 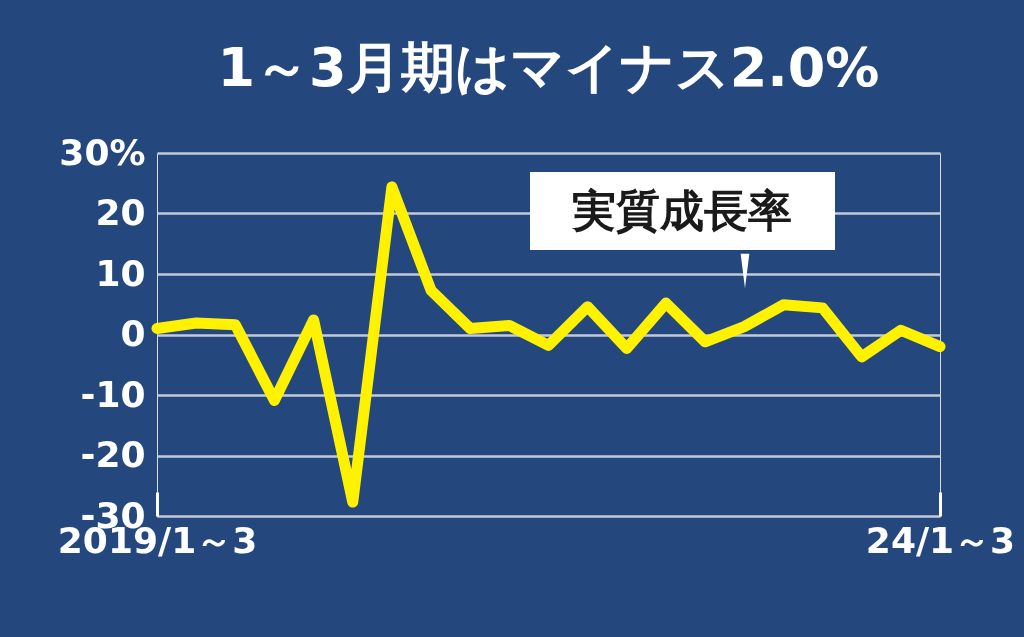 What do you see at coordinates (120, 273) in the screenshot?
I see `y-tick-label: 10` at bounding box center [120, 273].